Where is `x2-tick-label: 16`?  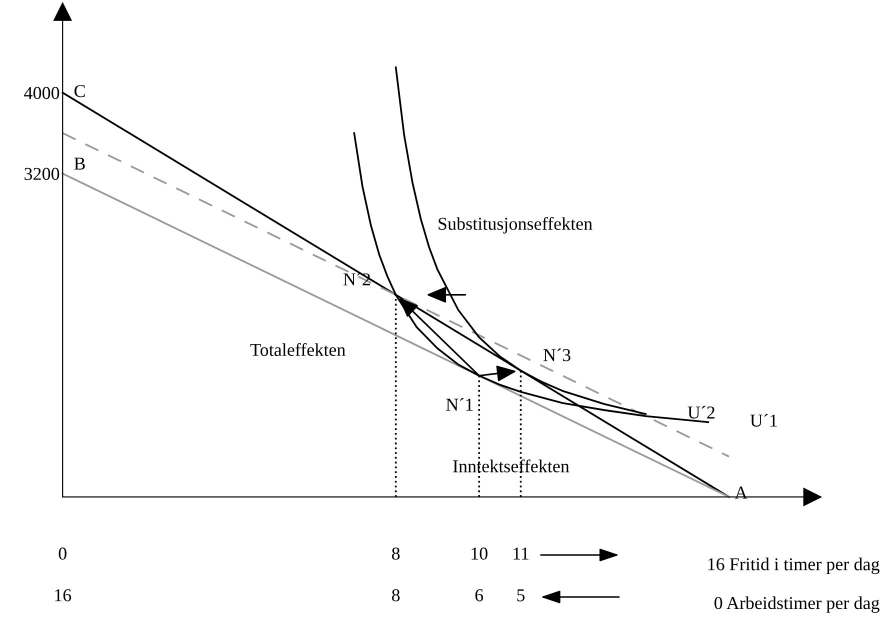
x2-tick-label: 16 is located at coordinates (63, 595).